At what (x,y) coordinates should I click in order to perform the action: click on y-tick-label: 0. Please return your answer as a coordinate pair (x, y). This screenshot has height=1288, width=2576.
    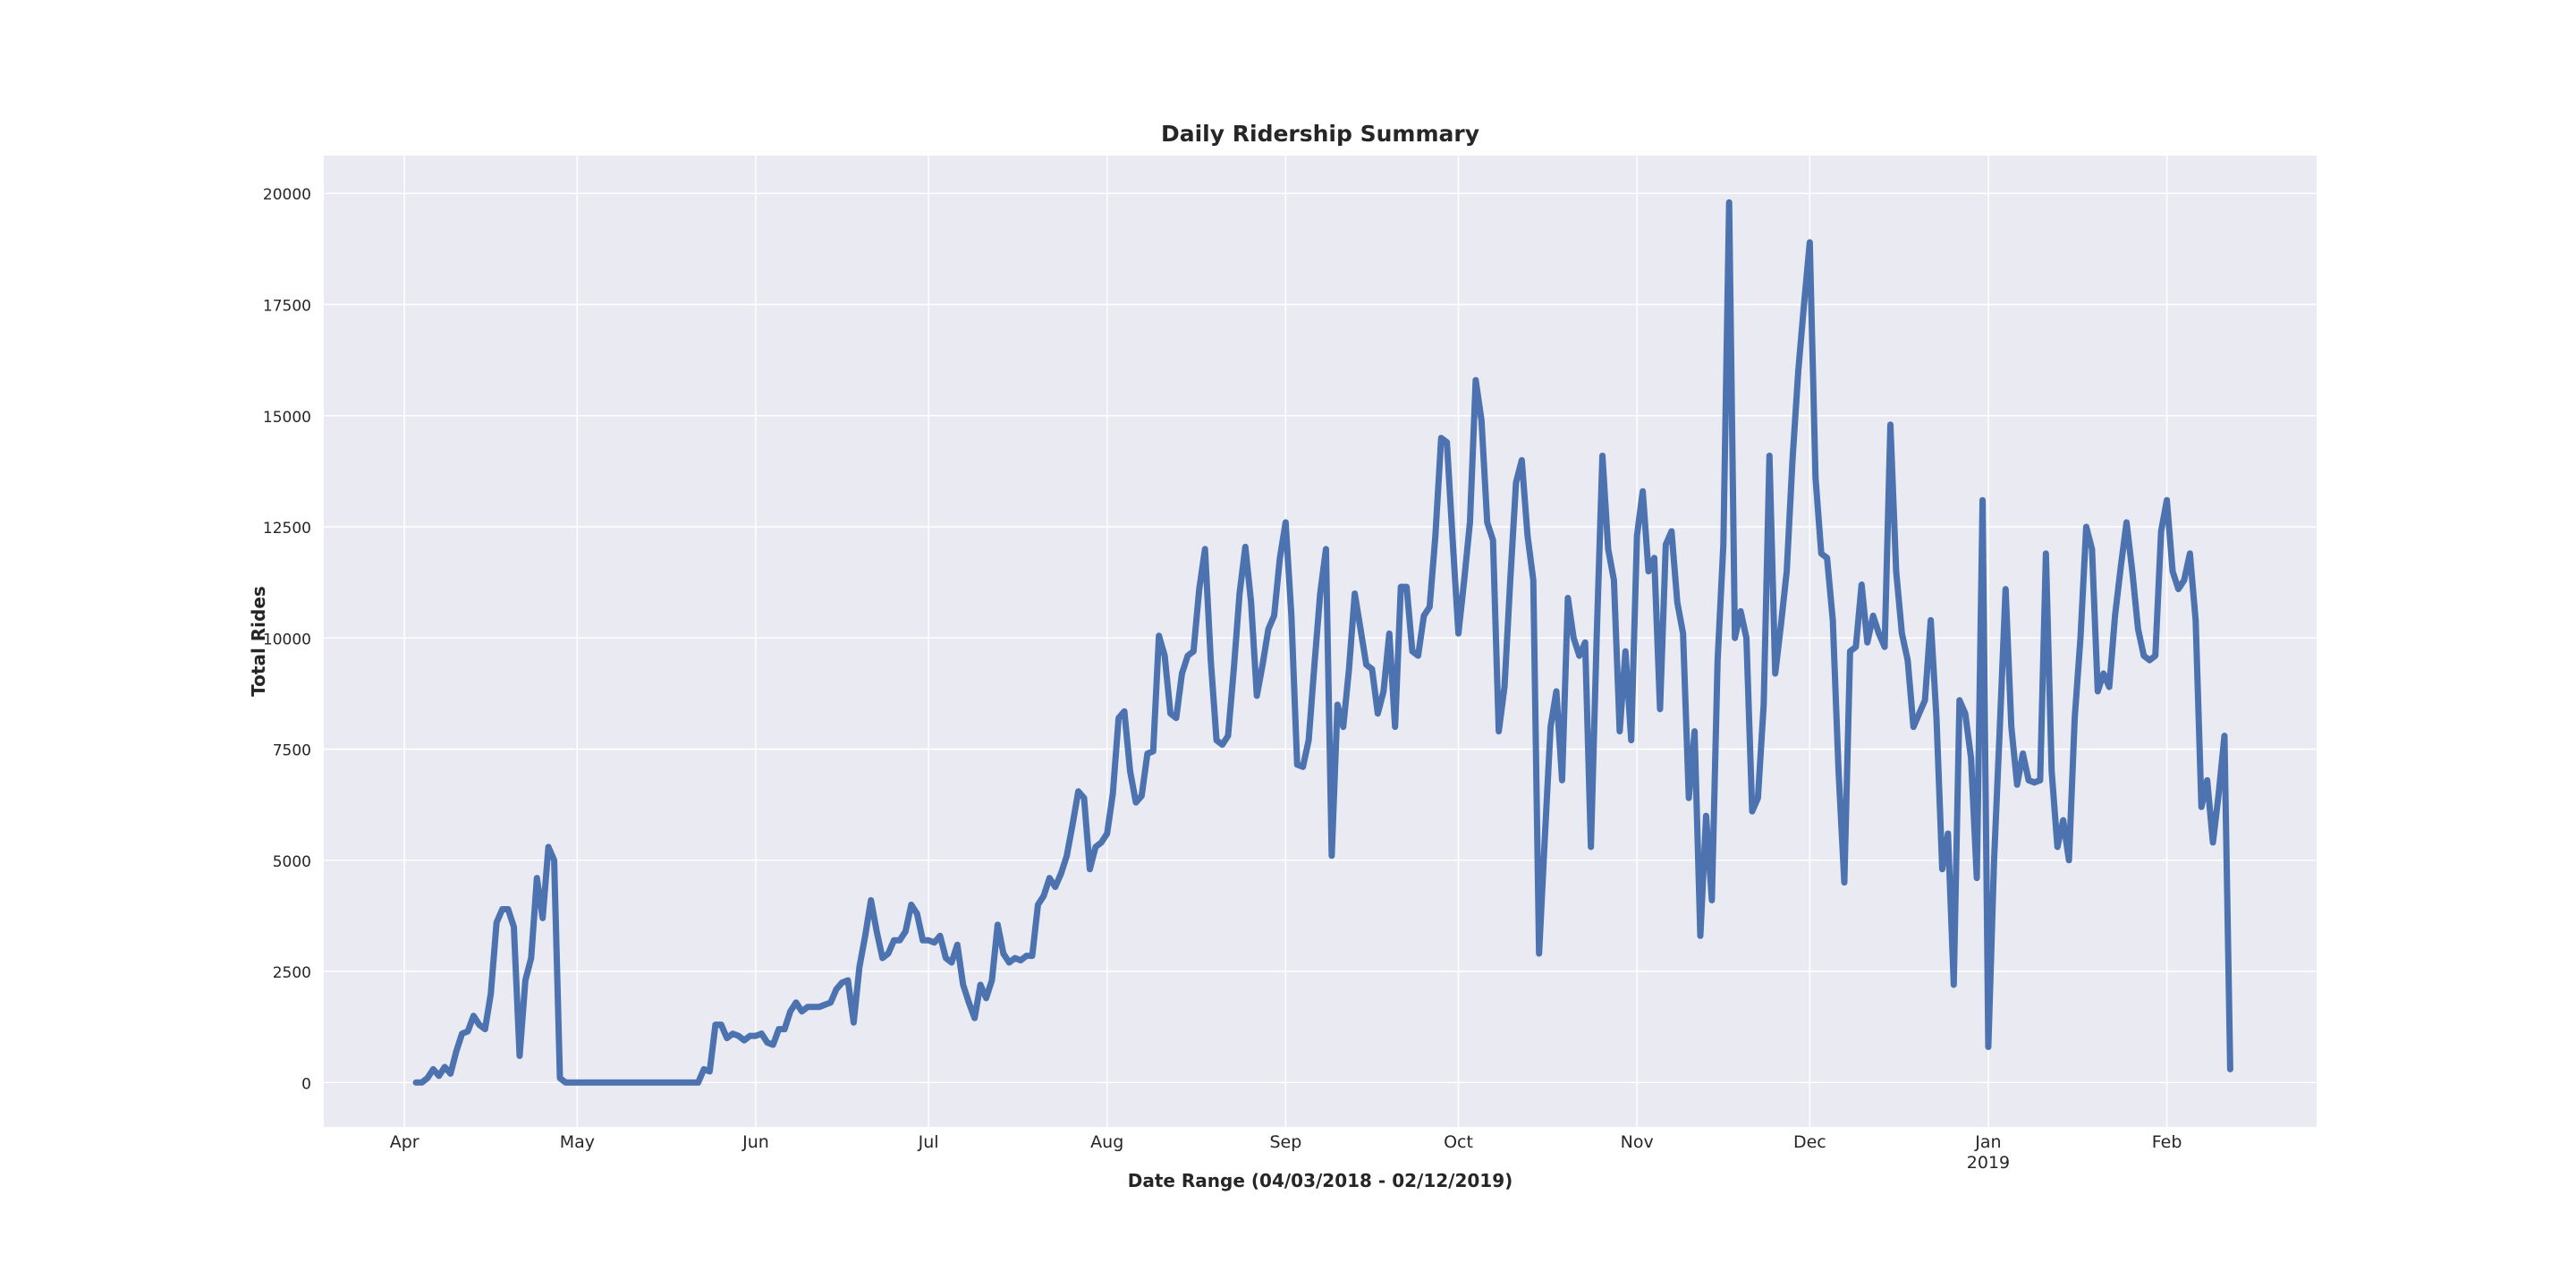
    Looking at the image, I should click on (306, 1084).